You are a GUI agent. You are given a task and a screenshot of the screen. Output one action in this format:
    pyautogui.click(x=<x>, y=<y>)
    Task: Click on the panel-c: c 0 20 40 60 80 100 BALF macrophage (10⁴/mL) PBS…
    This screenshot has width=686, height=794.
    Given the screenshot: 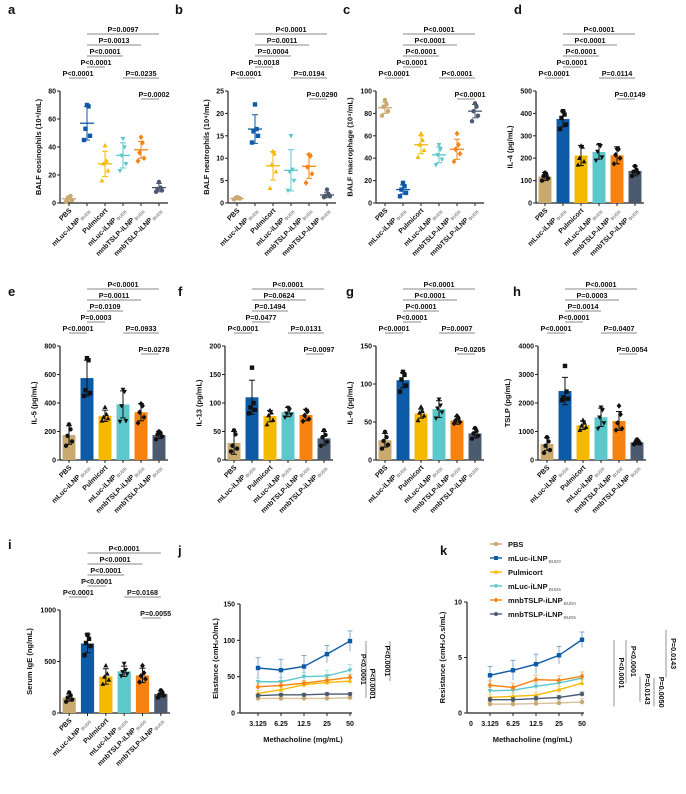 What is the action you would take?
    pyautogui.click(x=414, y=130)
    